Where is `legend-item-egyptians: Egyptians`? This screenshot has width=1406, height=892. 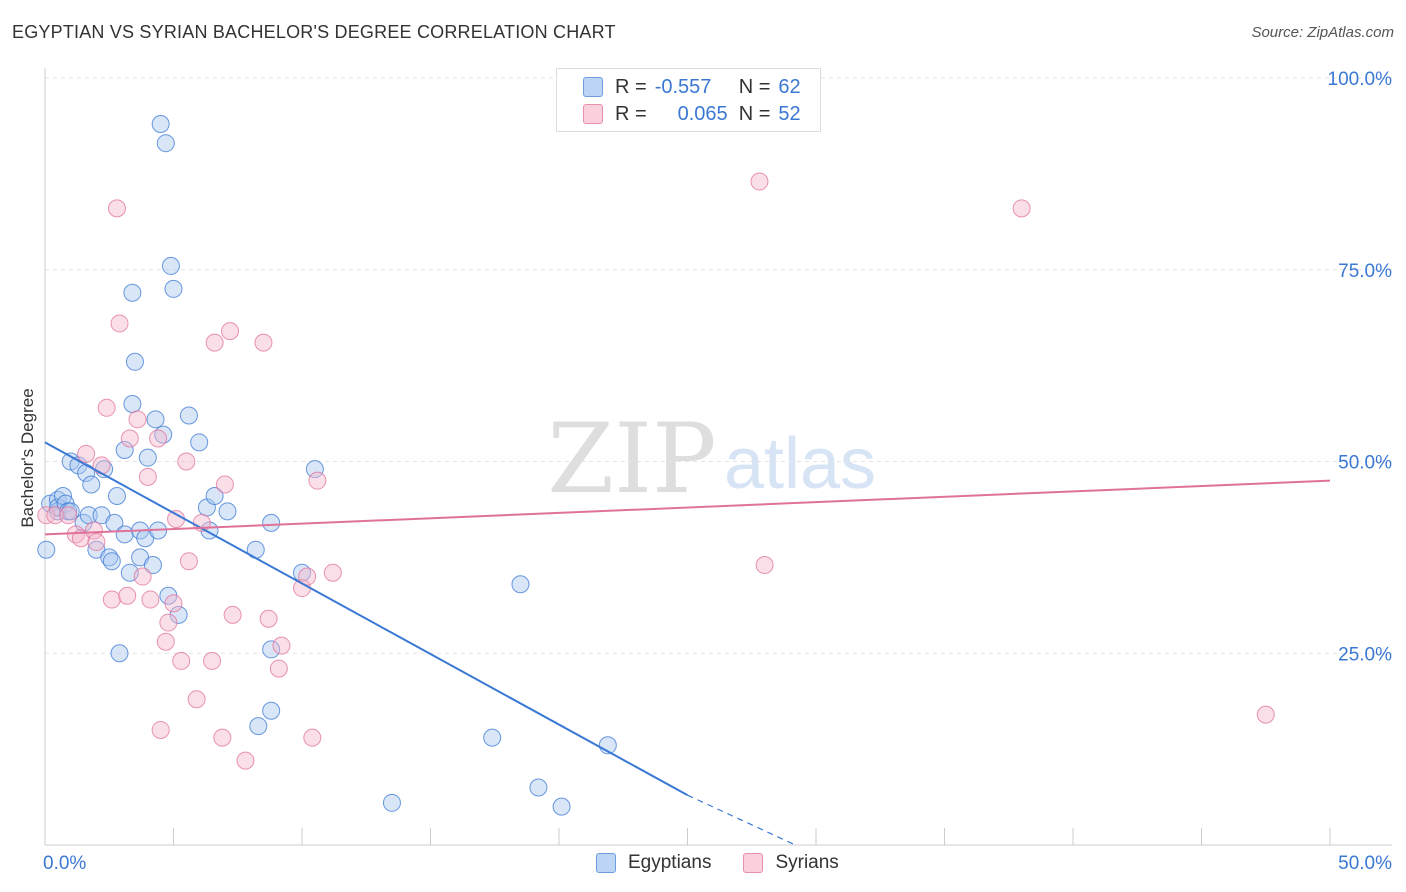
legend-item-egyptians: Egyptians is located at coordinates (653, 863).